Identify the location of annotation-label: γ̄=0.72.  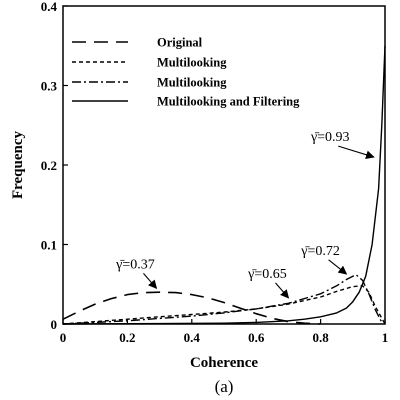
(320, 251).